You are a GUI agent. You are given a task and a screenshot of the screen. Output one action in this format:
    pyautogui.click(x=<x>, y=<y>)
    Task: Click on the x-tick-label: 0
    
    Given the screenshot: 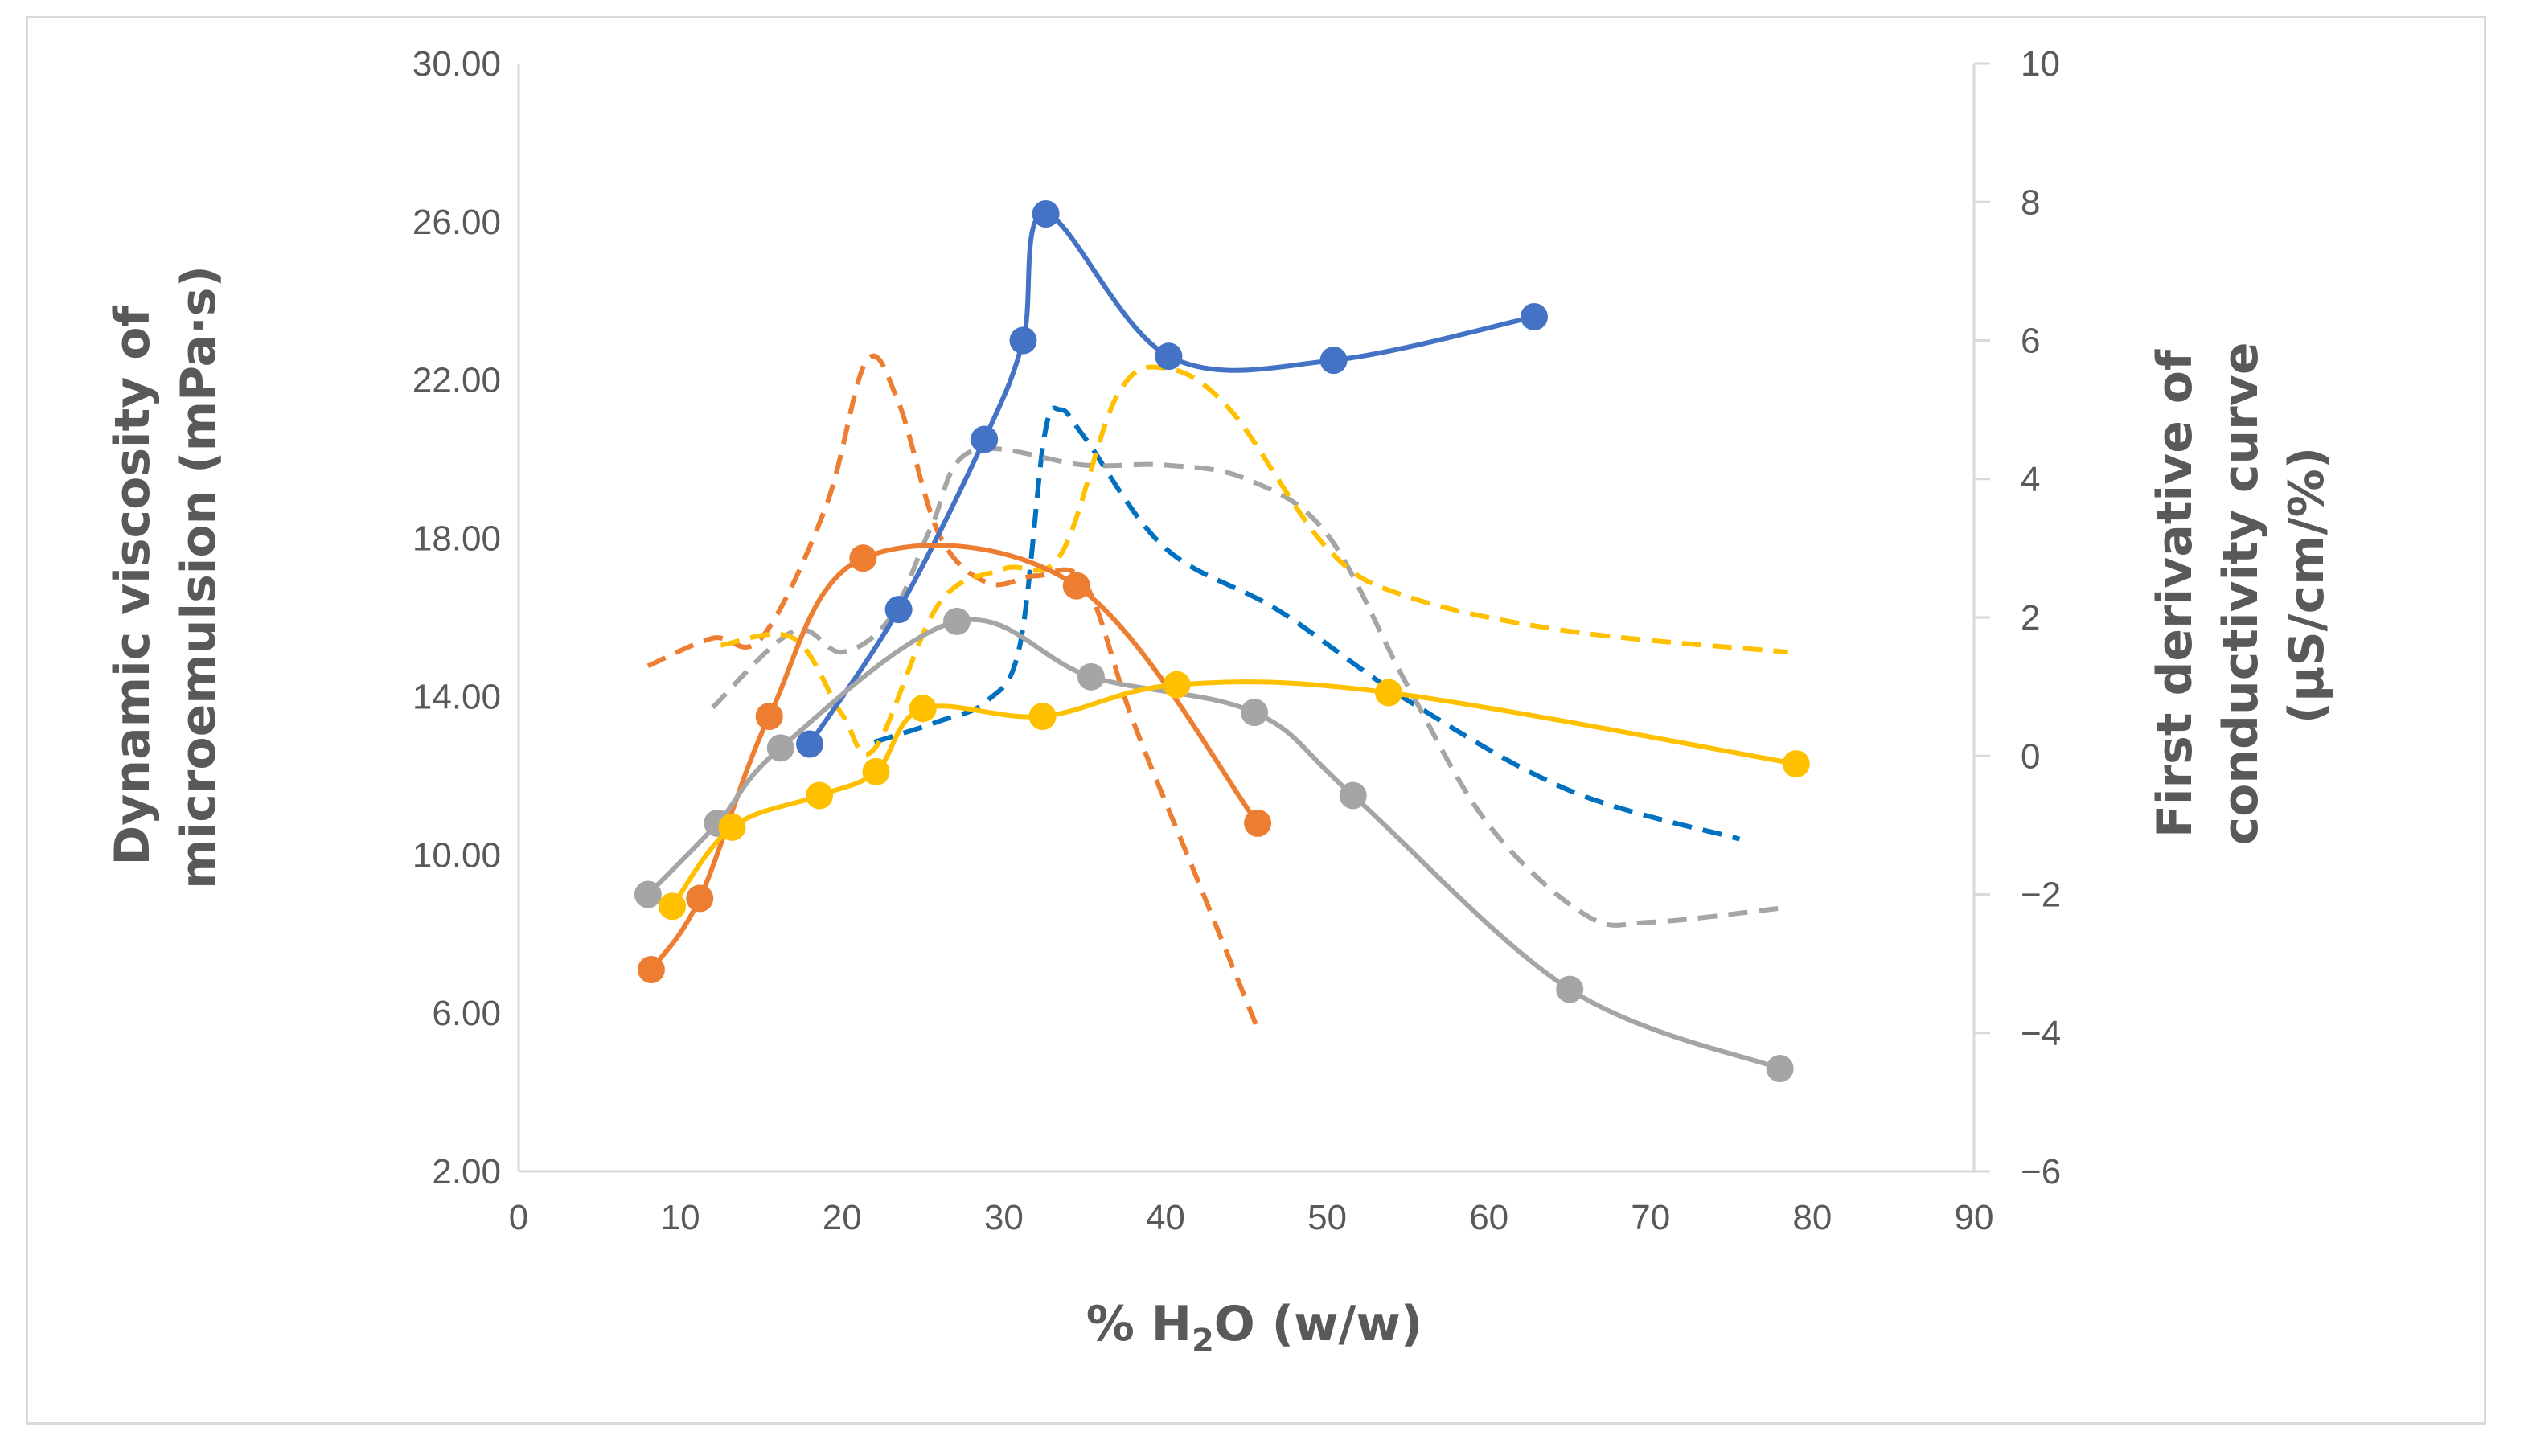 What is the action you would take?
    pyautogui.click(x=518, y=1217)
    